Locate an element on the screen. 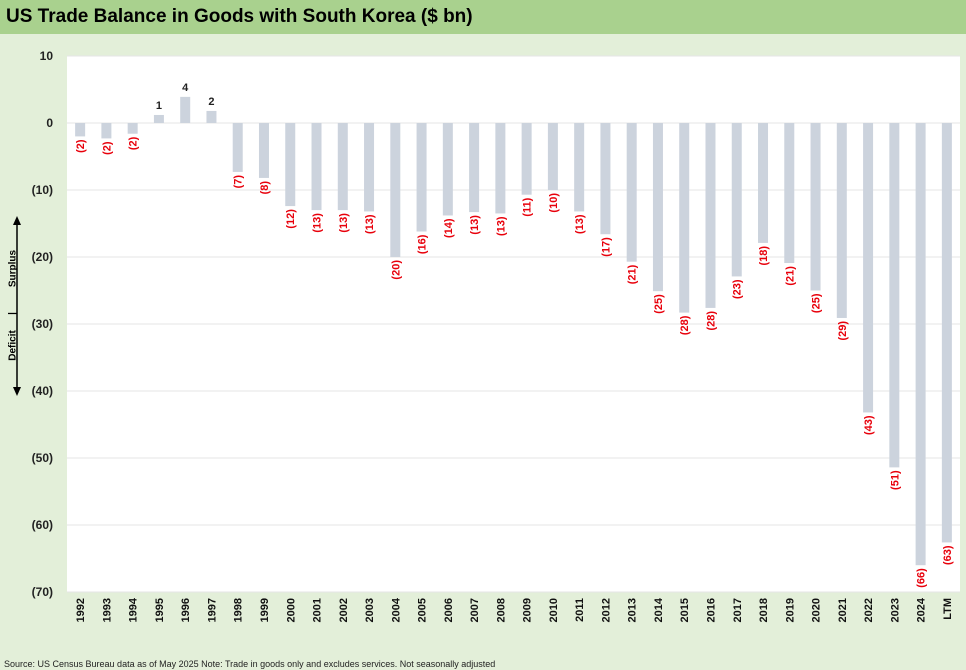 The height and width of the screenshot is (670, 966). x-tick-label: 2021 is located at coordinates (843, 610).